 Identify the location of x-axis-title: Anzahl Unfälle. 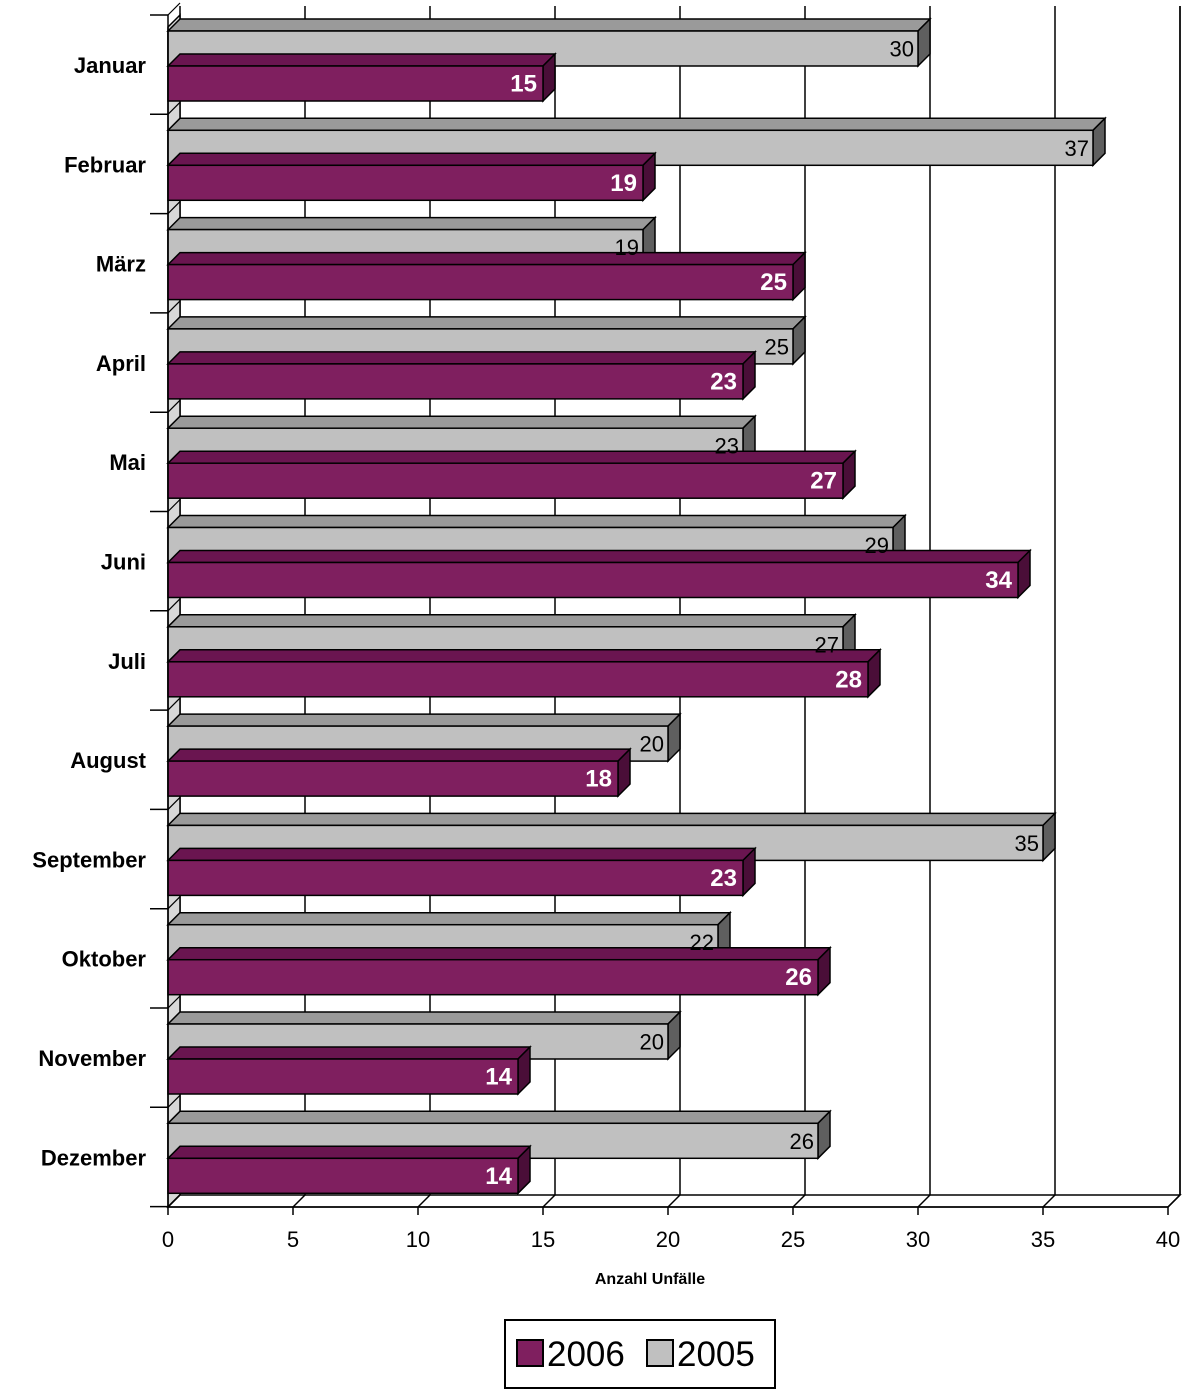
(650, 1279).